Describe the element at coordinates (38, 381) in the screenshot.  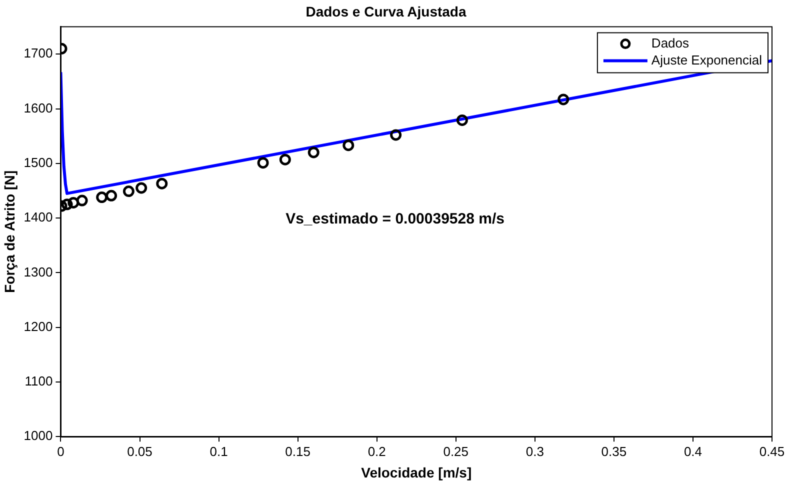
I see `y-tick-label: 1100` at that location.